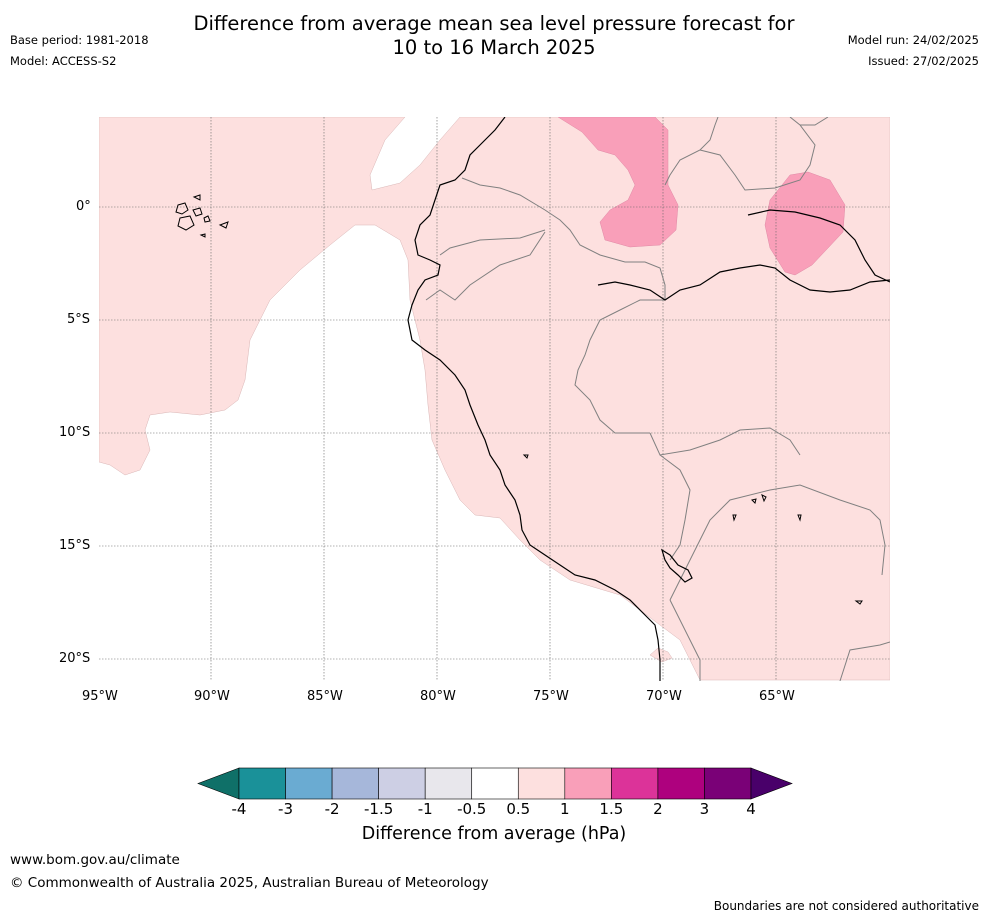 The width and height of the screenshot is (988, 919). What do you see at coordinates (743, 282) in the screenshot?
I see `amazon-river` at bounding box center [743, 282].